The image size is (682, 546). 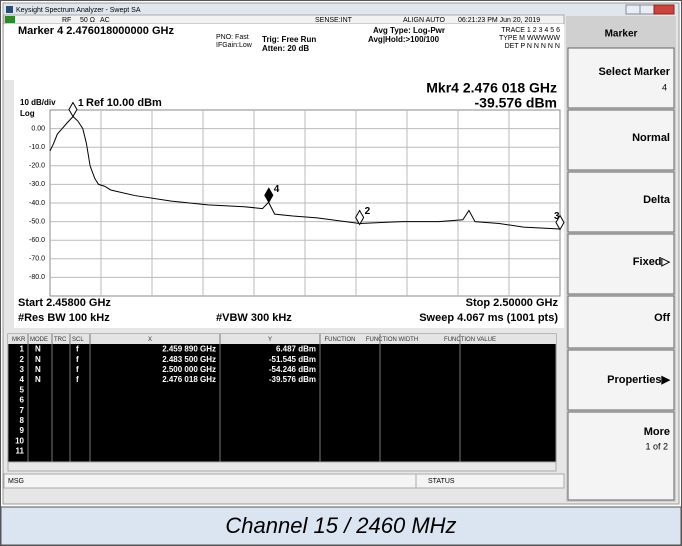 I want to click on table-cell: 6, so click(x=22, y=400).